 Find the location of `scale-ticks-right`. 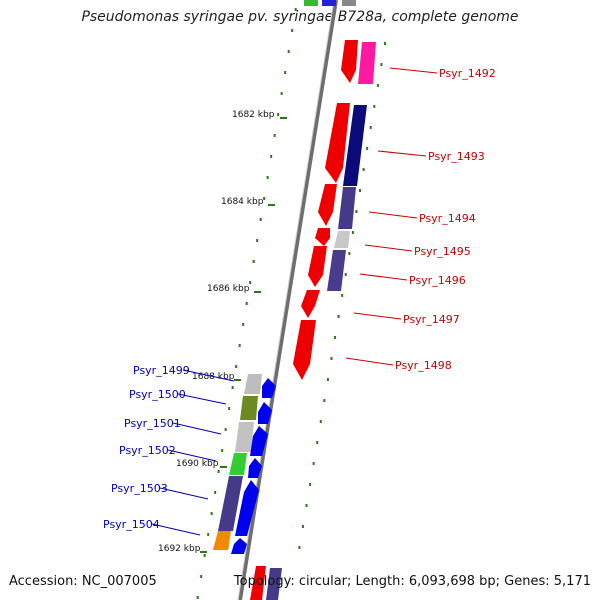

scale-ticks-right is located at coordinates (342, 295).